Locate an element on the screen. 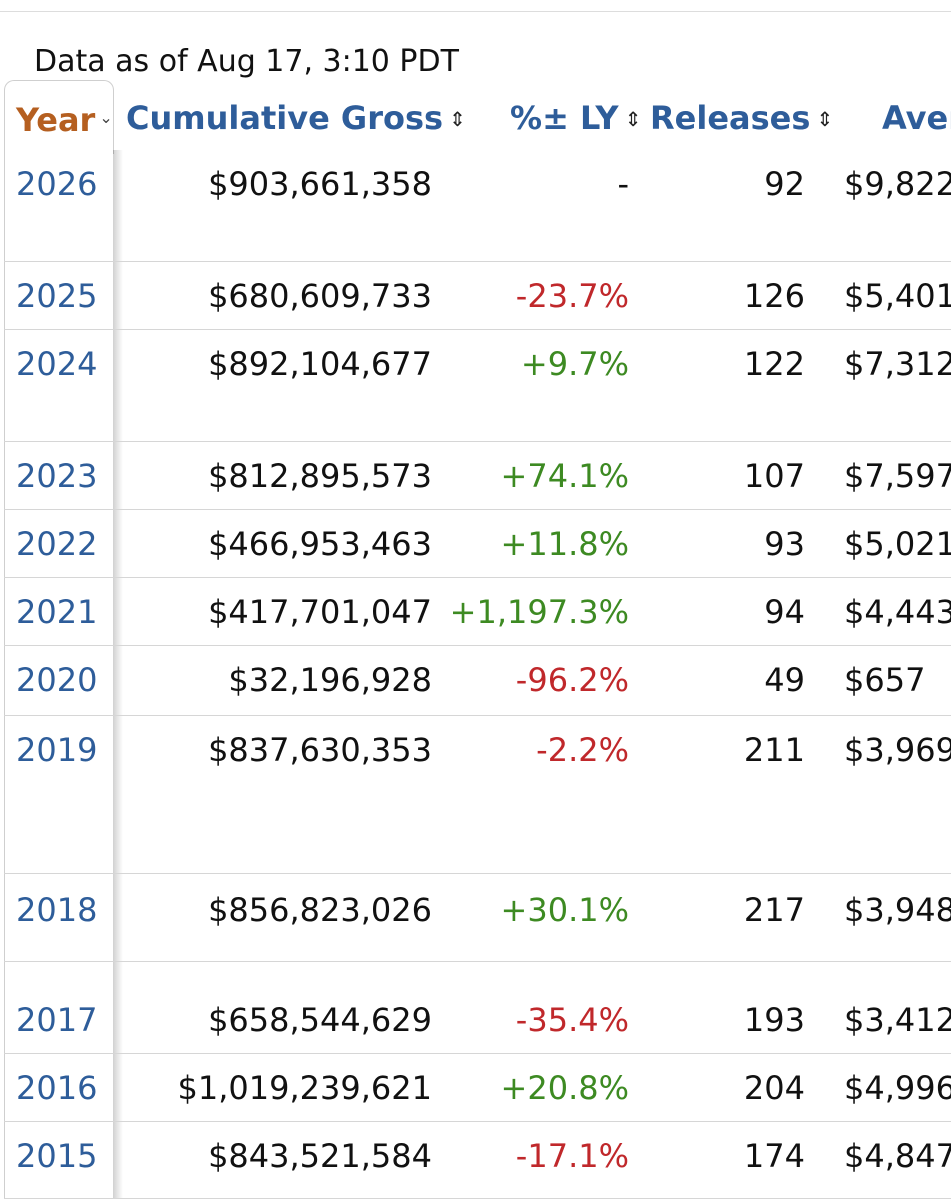 This screenshot has height=1199, width=951. average-value: $7,312 is located at coordinates (897, 364).